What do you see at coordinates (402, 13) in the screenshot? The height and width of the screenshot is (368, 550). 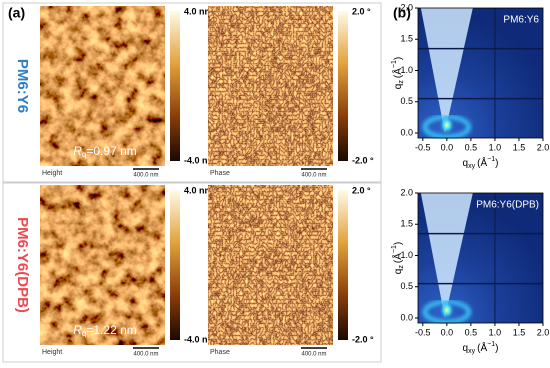 I see `panel-label: (b)` at bounding box center [402, 13].